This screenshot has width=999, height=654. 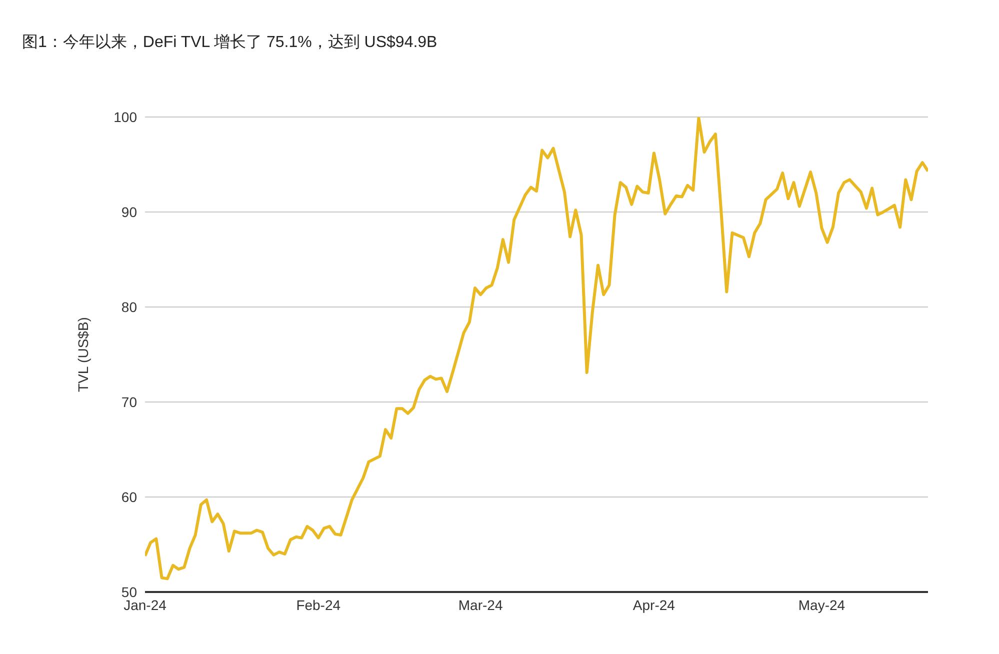 I want to click on y-tick-label: 90, so click(x=129, y=212).